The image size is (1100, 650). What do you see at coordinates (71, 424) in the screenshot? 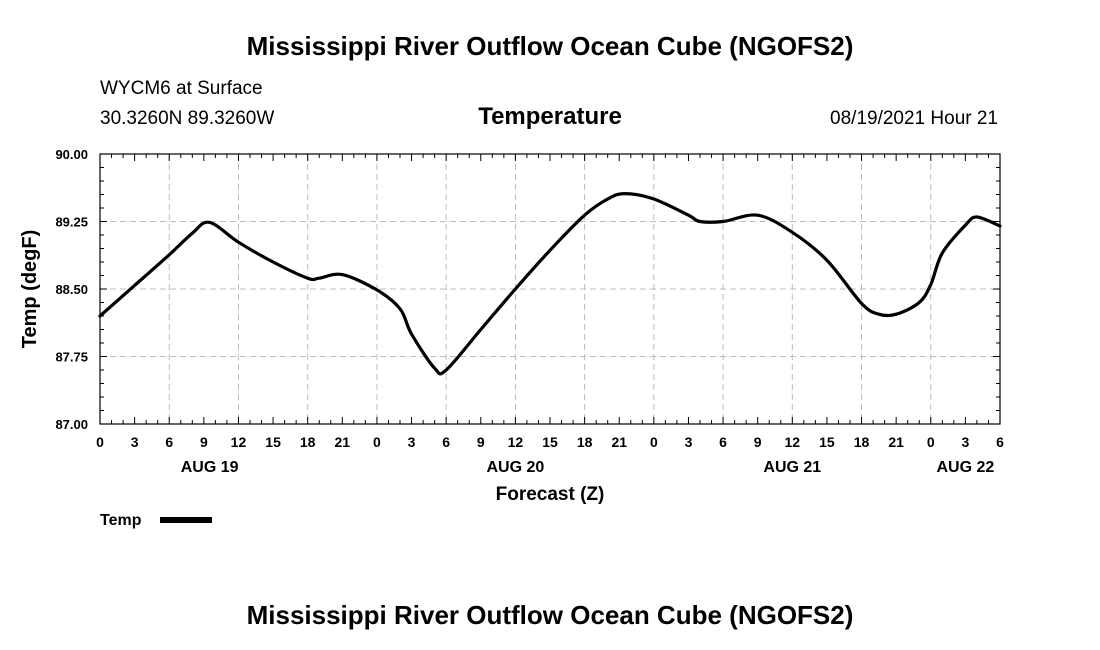
I see `y-tick-label: 87.00` at bounding box center [71, 424].